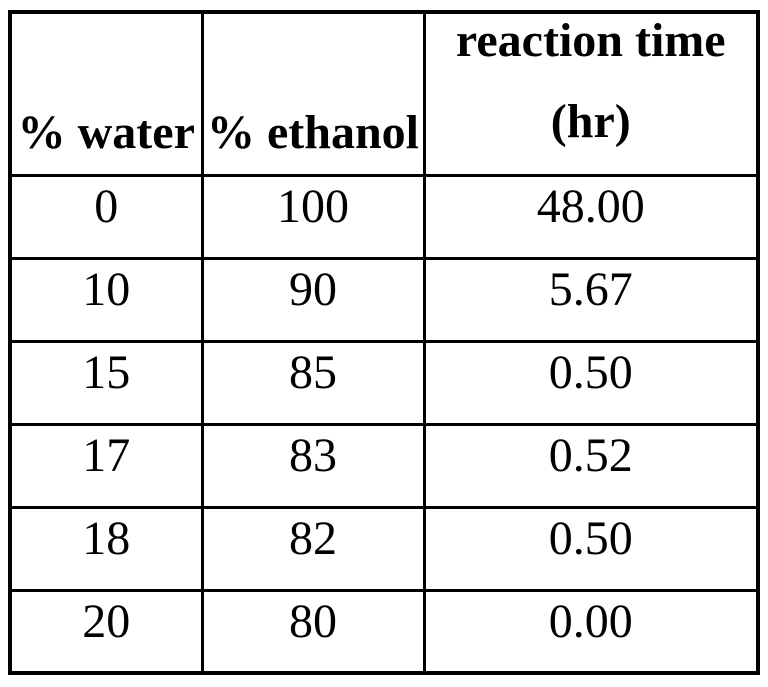  What do you see at coordinates (106, 132) in the screenshot?
I see `header-label-water: % water` at bounding box center [106, 132].